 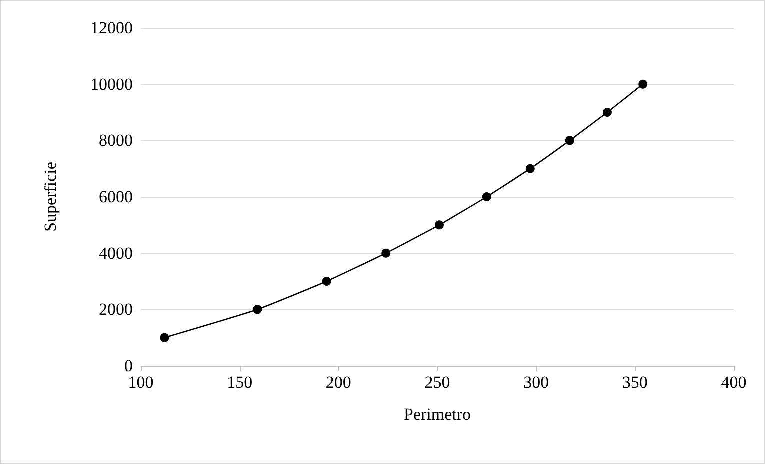 What do you see at coordinates (111, 84) in the screenshot?
I see `y-tick-label: 10000` at bounding box center [111, 84].